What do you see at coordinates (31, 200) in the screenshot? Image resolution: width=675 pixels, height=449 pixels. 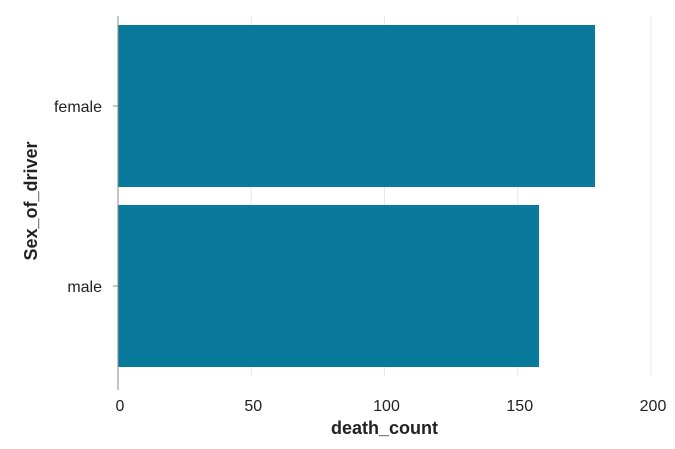 I see `y-axis-title: Sex_of_driver` at bounding box center [31, 200].